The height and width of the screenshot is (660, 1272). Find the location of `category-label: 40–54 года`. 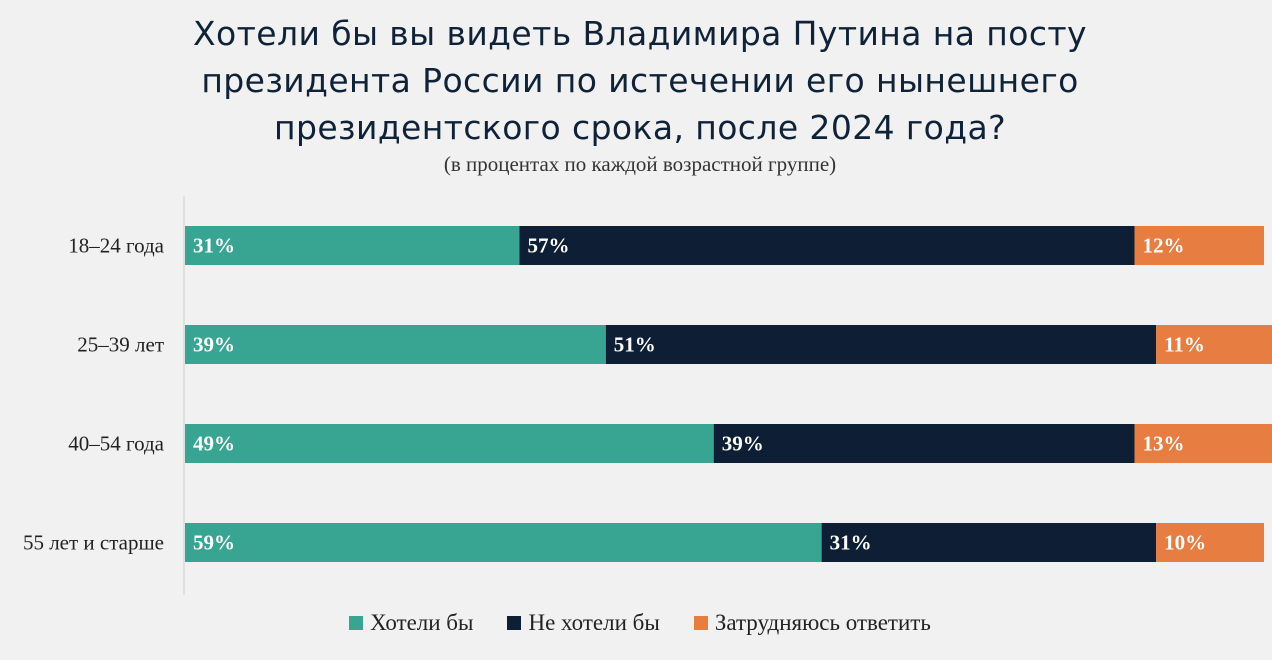

category-label: 40–54 года is located at coordinates (116, 444).